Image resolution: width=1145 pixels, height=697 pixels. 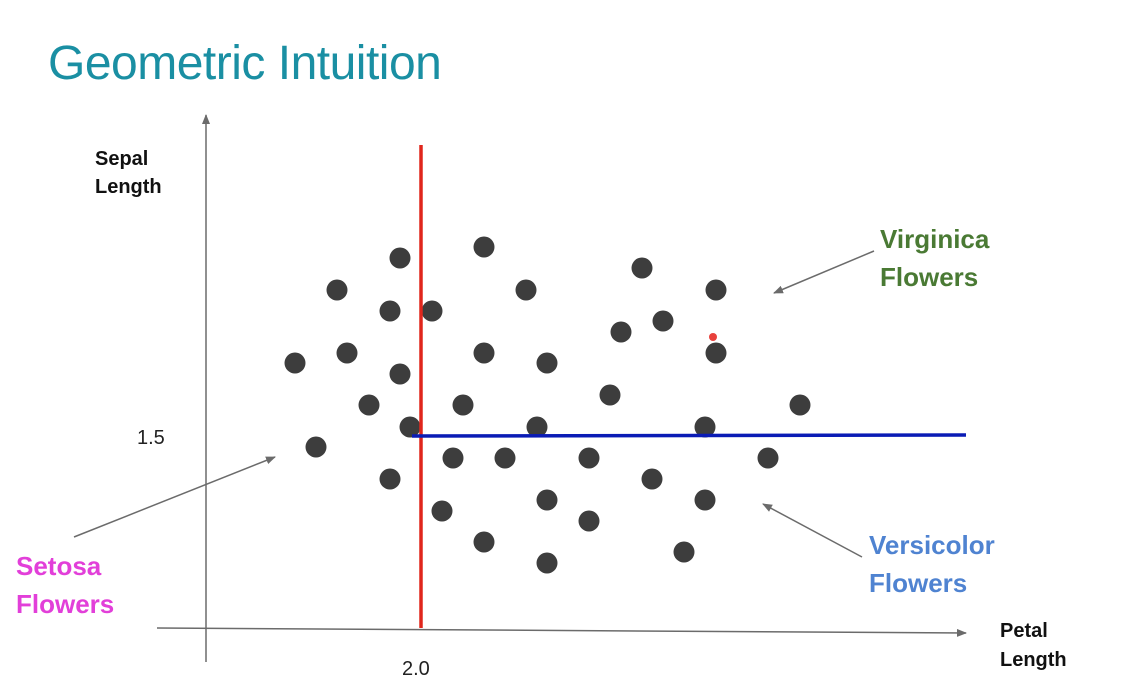 I want to click on sepal-length-split-line, so click(x=689, y=435).